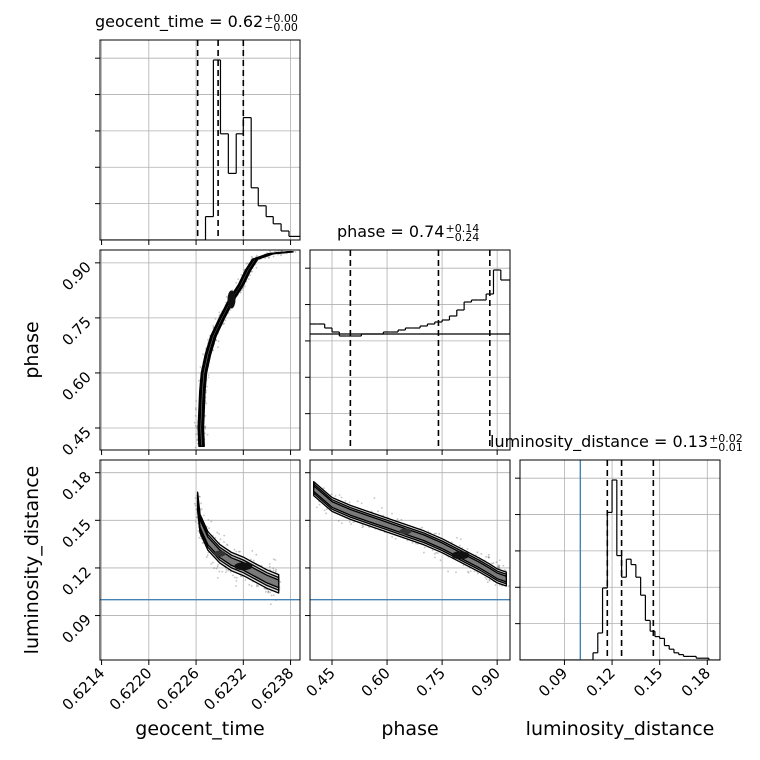  I want to click on x-axis-label-luminosity-distance: luminosity_distance, so click(620, 729).